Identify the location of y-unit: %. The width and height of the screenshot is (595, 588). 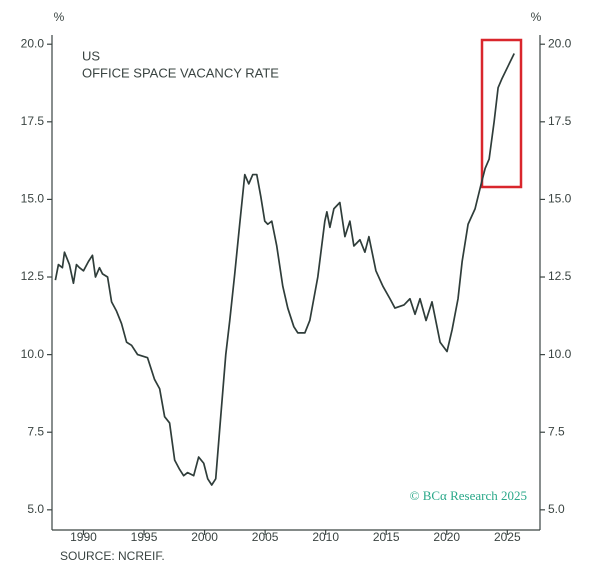
(59, 17).